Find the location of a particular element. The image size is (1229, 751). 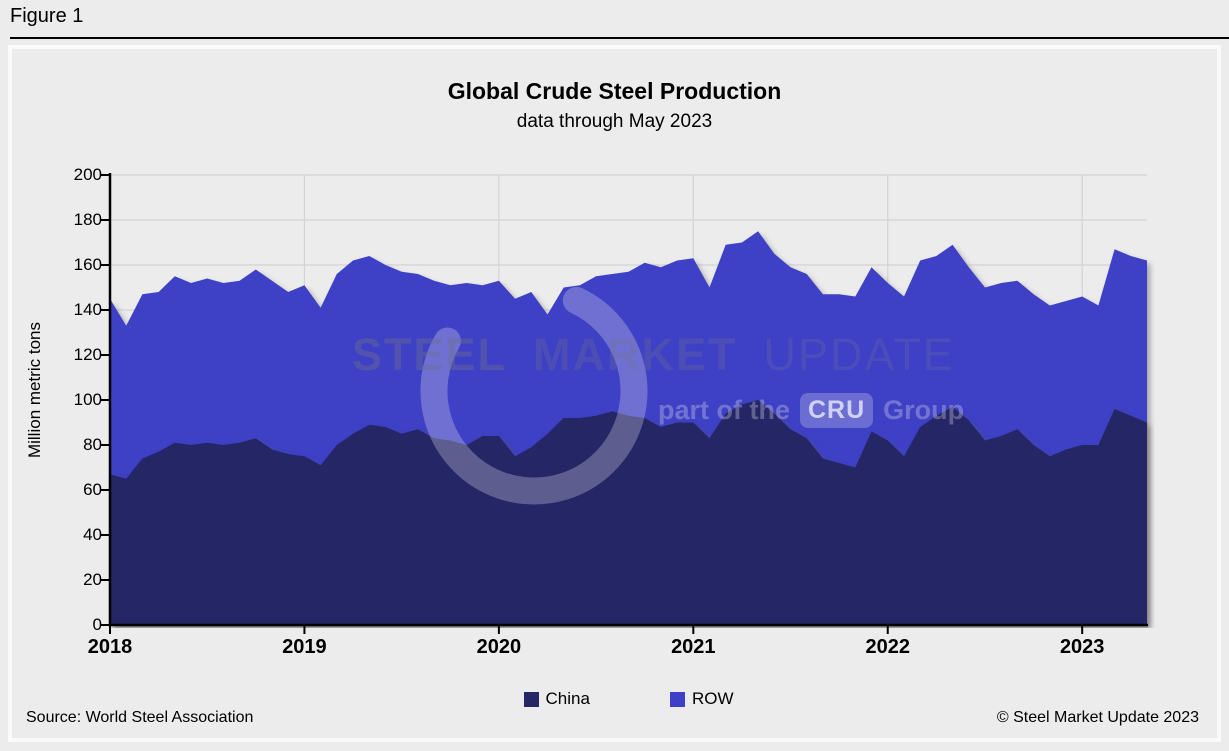

chart-title: Global Crude Steel Production is located at coordinates (614, 91).